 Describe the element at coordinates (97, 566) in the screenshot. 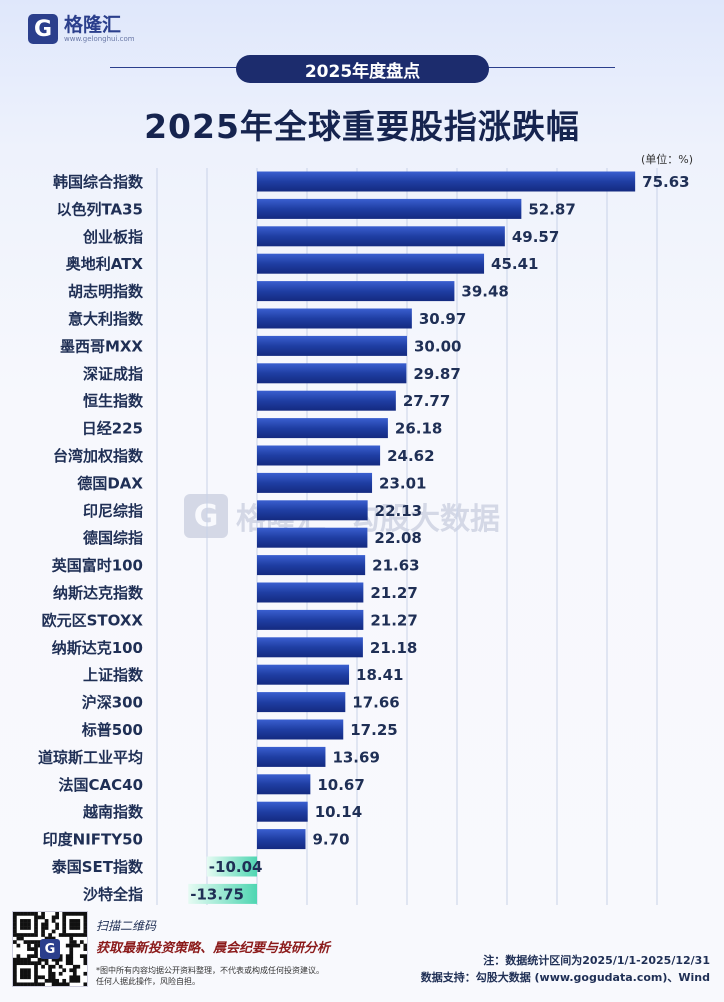

I see `category-label: 英国富时100` at that location.